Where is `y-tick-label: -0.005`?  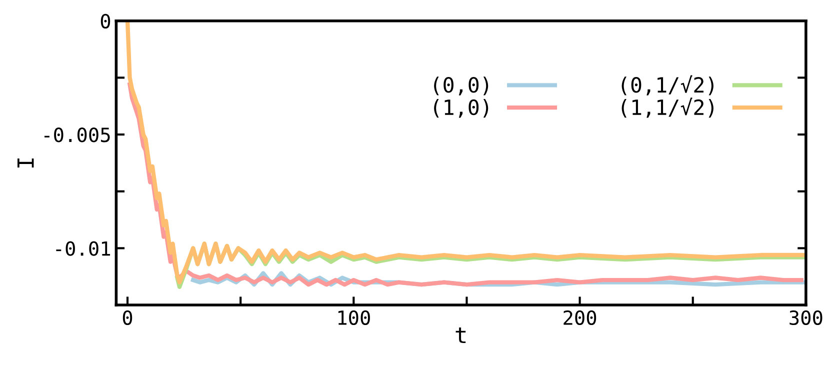 y-tick-label: -0.005 is located at coordinates (77, 135).